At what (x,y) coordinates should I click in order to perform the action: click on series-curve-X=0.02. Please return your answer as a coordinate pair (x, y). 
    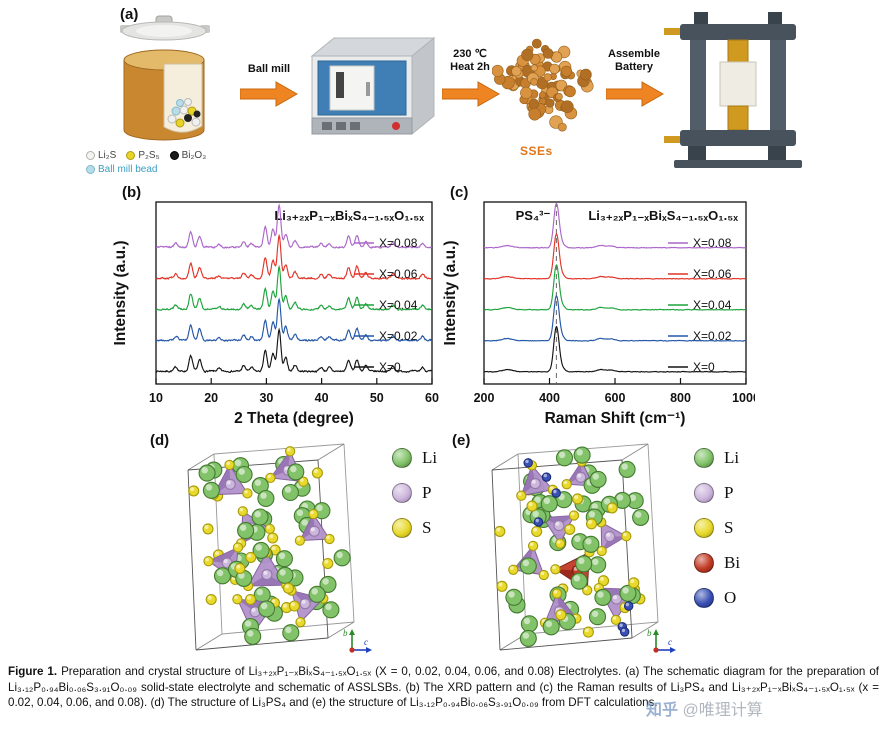
    Looking at the image, I should click on (294, 320).